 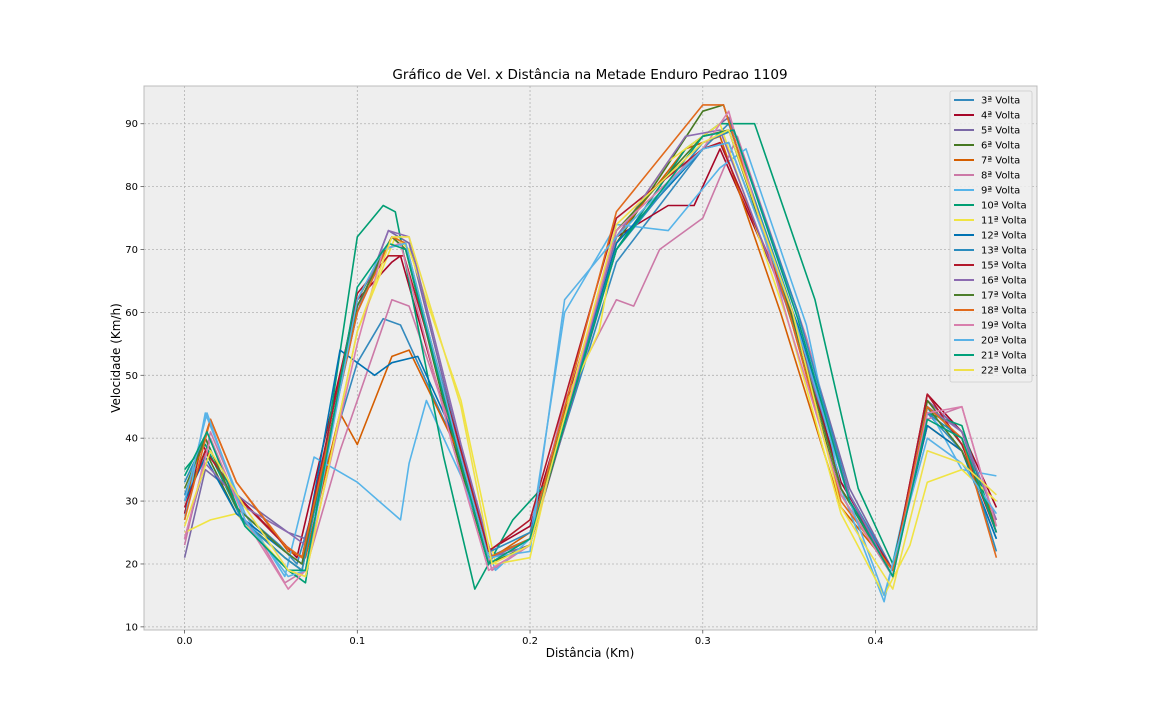 I want to click on y-axis-title: Velocidade (Km/h), so click(x=116, y=358).